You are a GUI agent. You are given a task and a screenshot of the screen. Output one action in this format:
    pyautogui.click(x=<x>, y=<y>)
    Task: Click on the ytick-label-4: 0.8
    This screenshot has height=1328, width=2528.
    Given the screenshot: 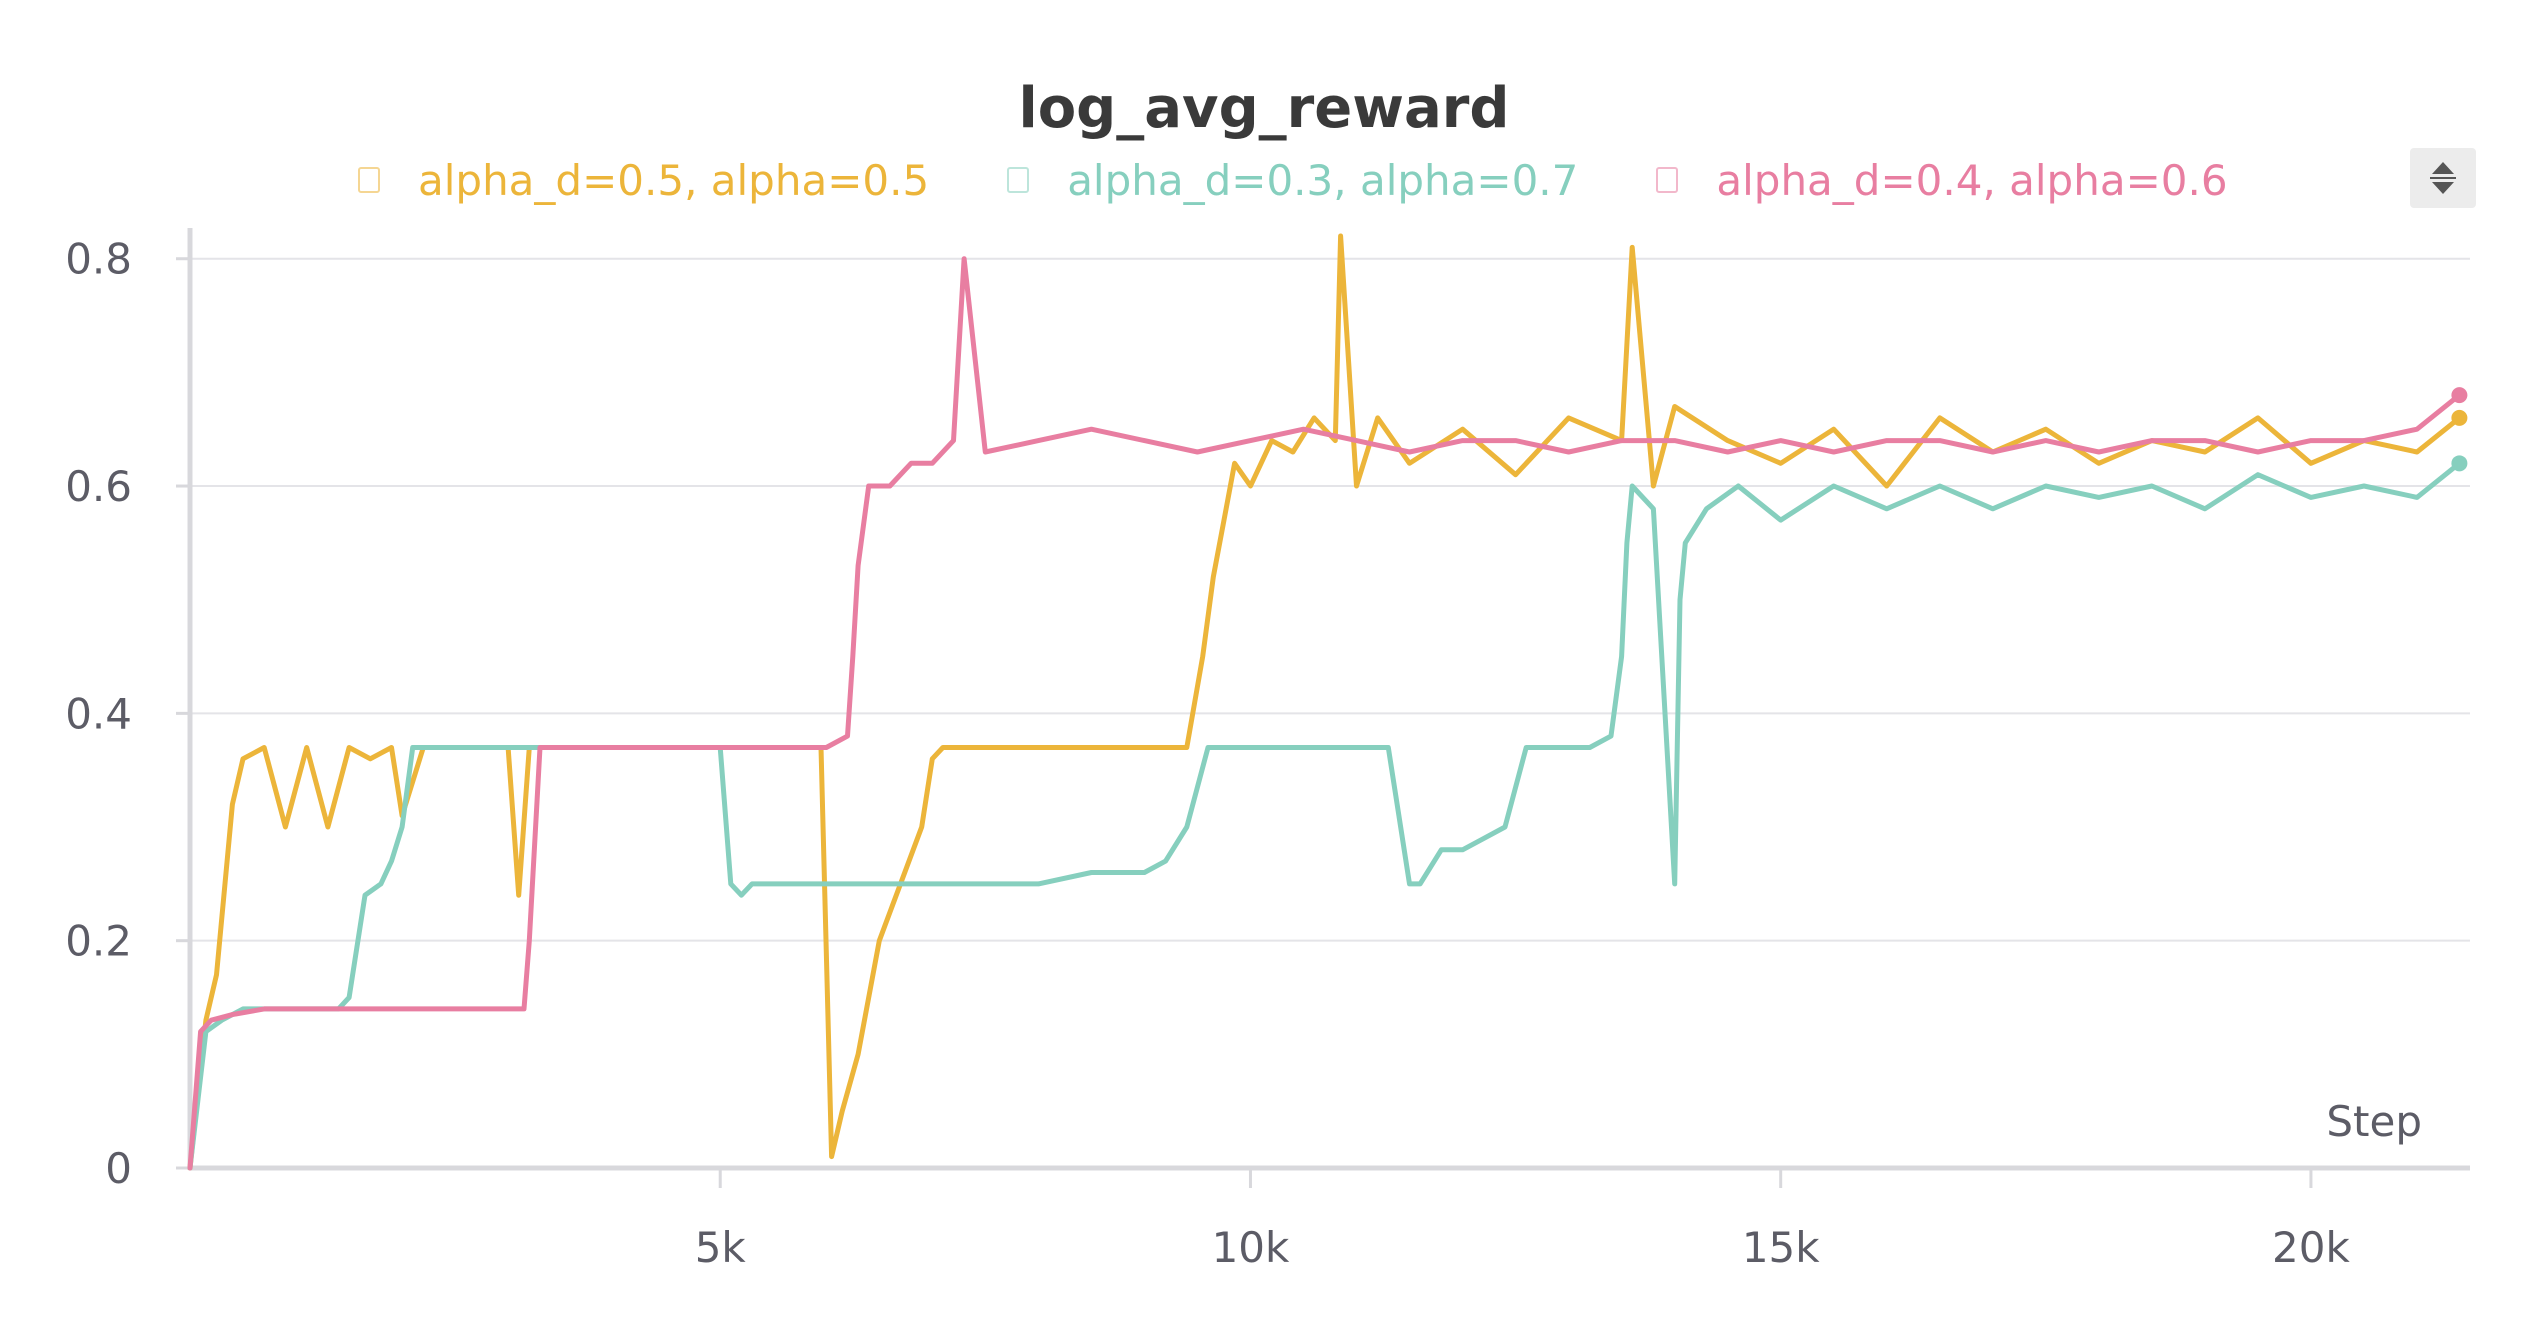 What is the action you would take?
    pyautogui.click(x=98, y=259)
    